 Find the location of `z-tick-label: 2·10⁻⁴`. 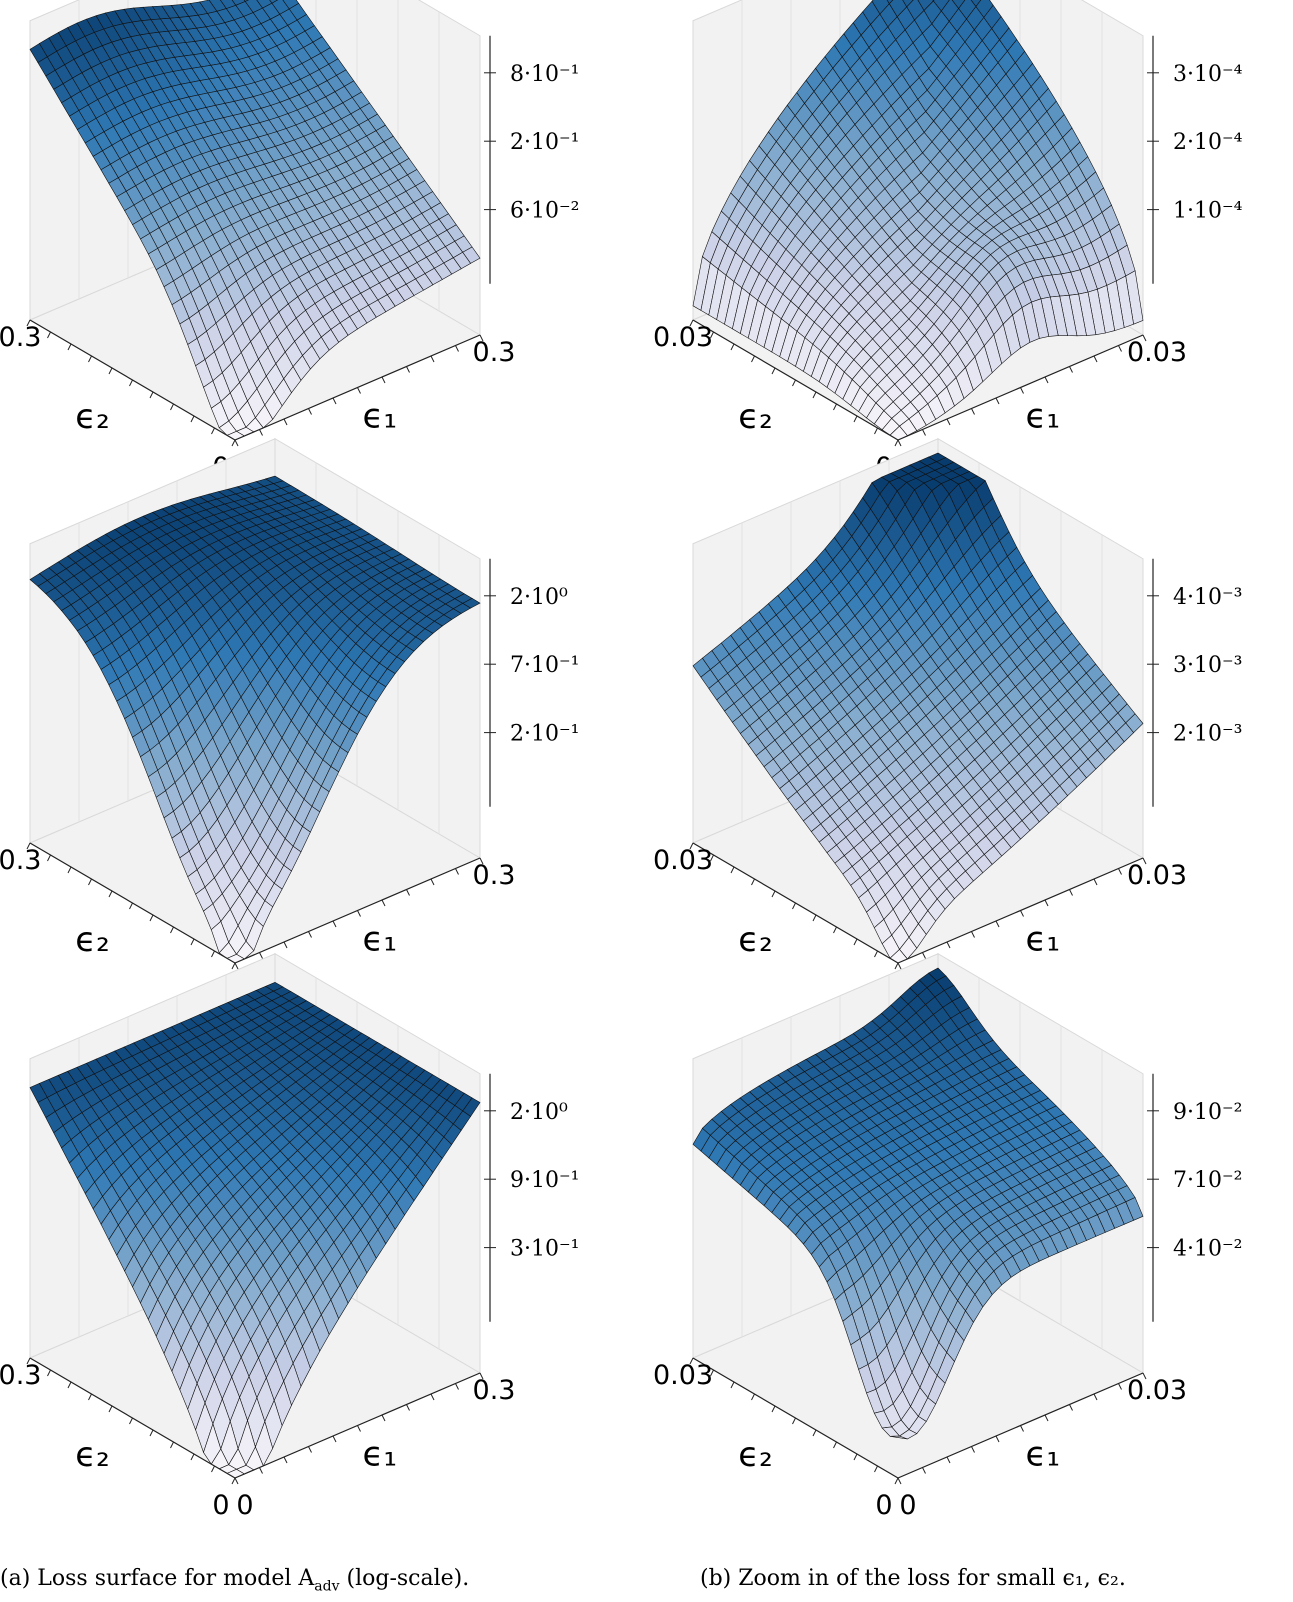

z-tick-label: 2·10⁻⁴ is located at coordinates (1208, 142).